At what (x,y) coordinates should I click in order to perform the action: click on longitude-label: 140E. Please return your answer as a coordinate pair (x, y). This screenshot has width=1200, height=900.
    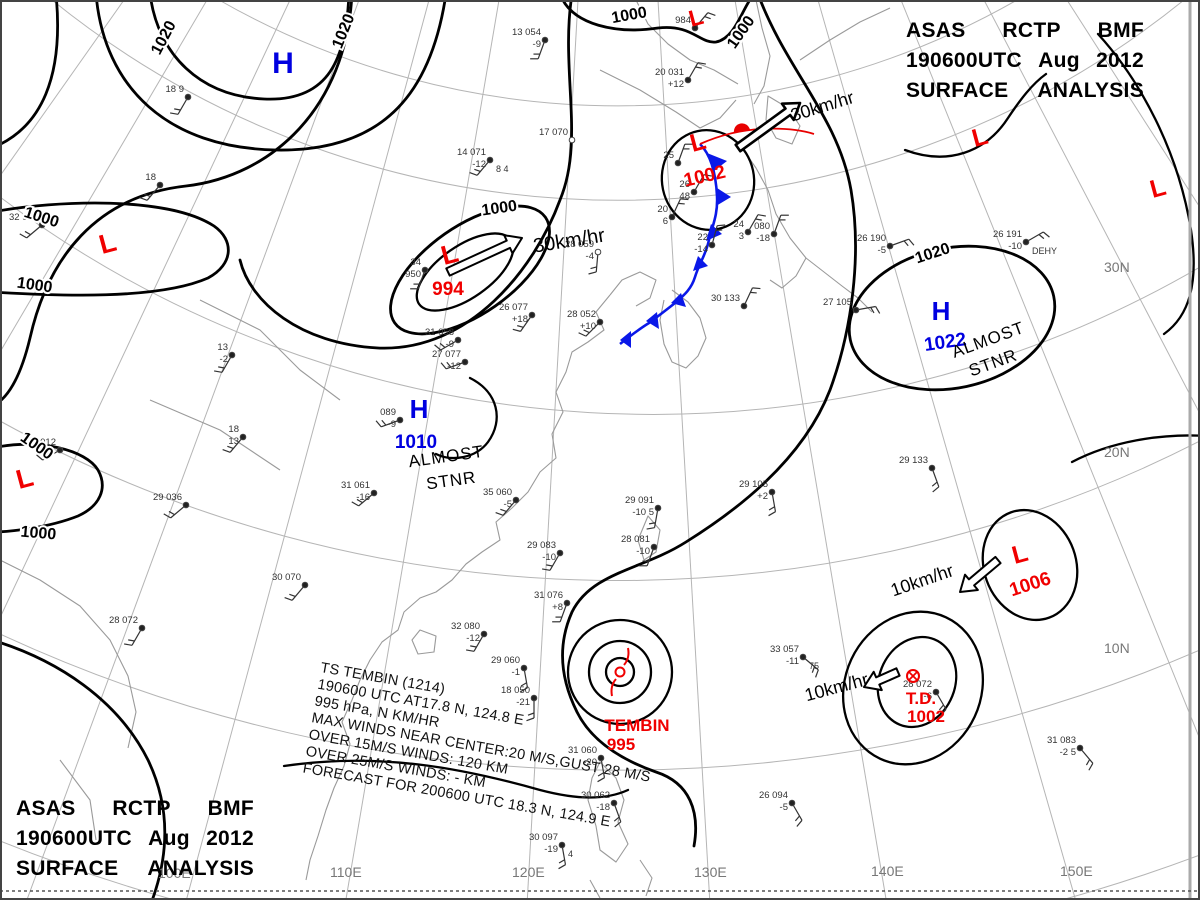
    Looking at the image, I should click on (887, 871).